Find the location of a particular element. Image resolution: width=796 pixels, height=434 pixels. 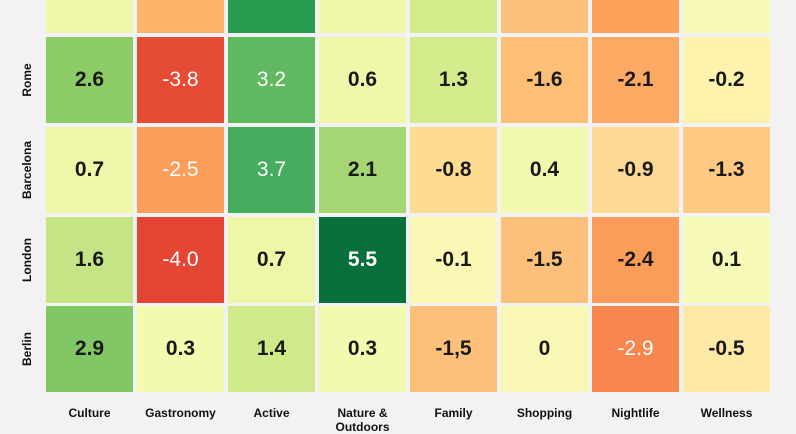

column-label: Nature & Outdoors is located at coordinates (362, 420).